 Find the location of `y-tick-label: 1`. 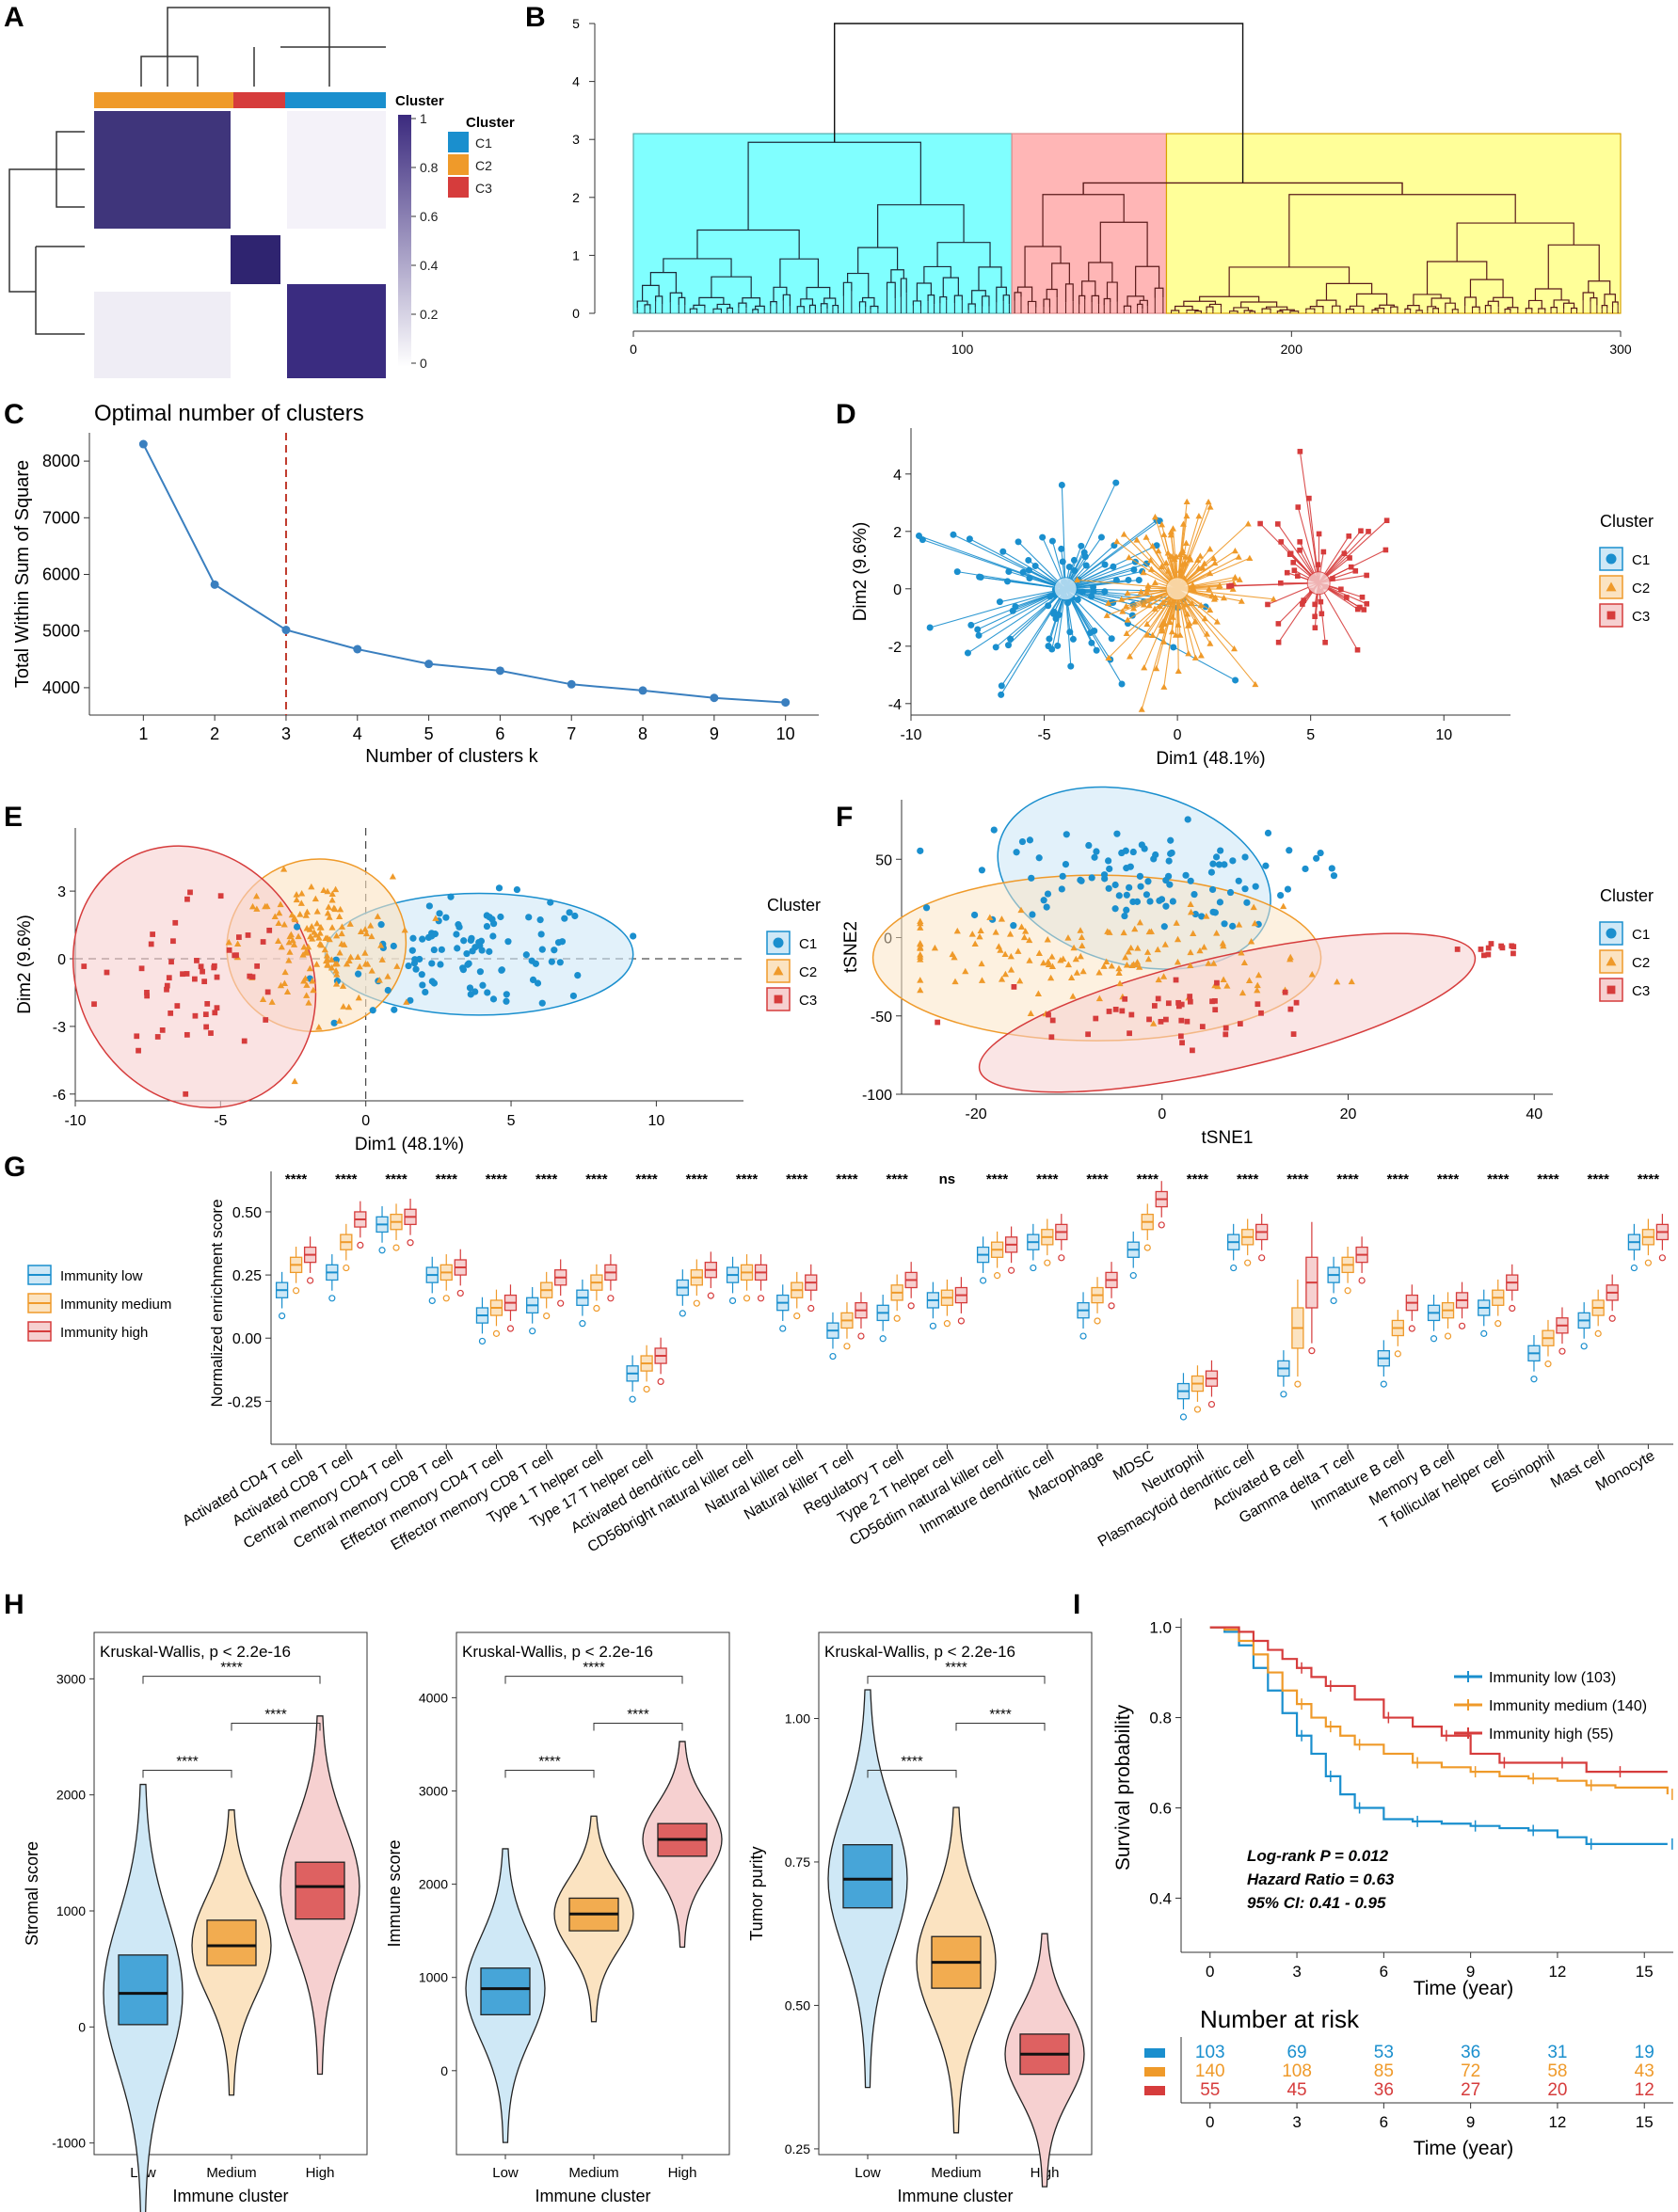

y-tick-label: 1 is located at coordinates (576, 255).